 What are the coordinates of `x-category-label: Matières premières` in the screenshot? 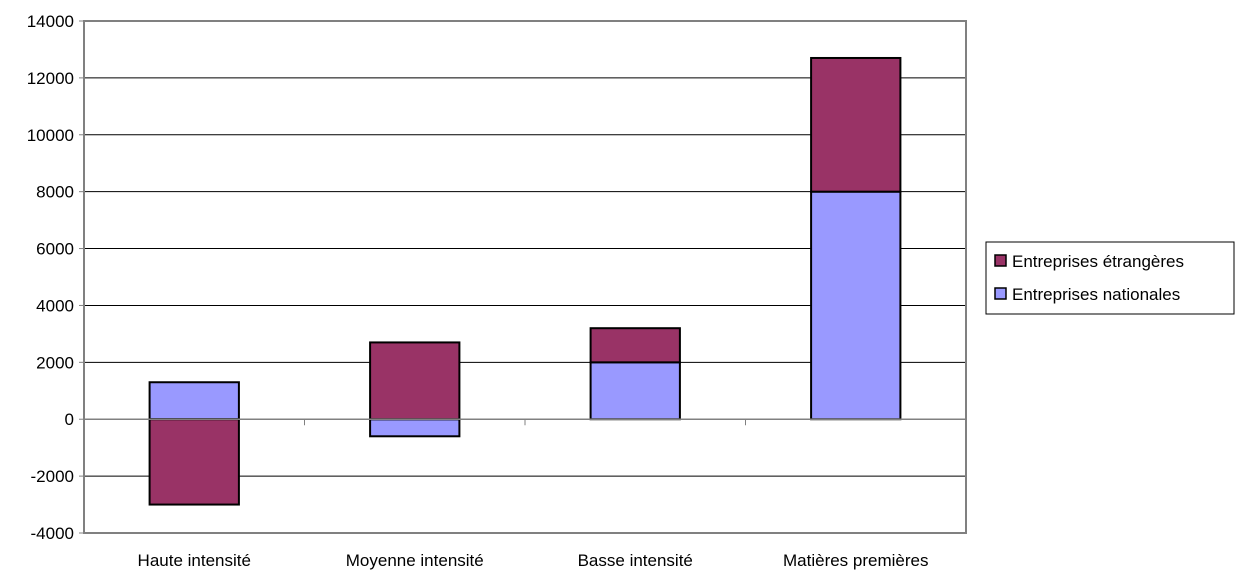 It's located at (856, 560).